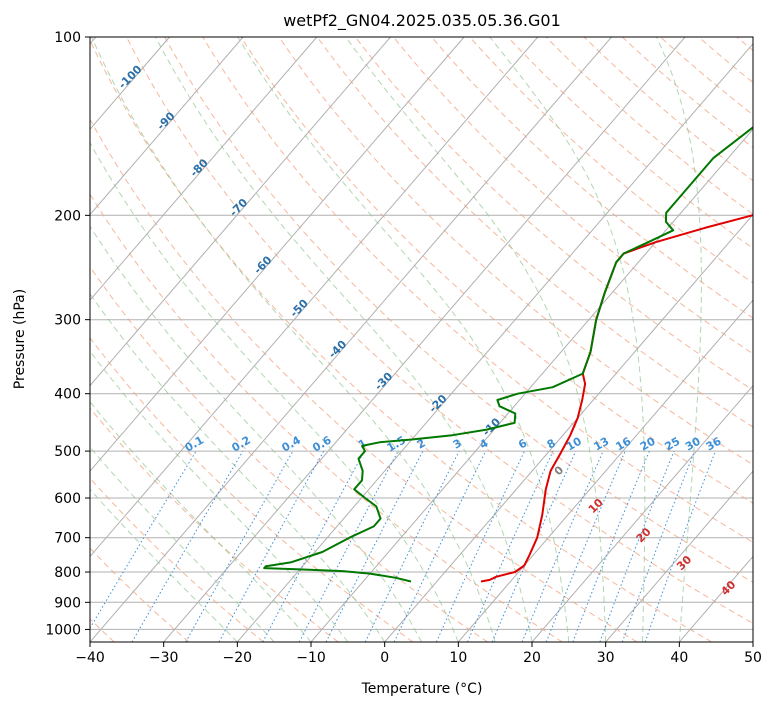  What do you see at coordinates (67, 603) in the screenshot?
I see `y-tick-label: 900` at bounding box center [67, 603].